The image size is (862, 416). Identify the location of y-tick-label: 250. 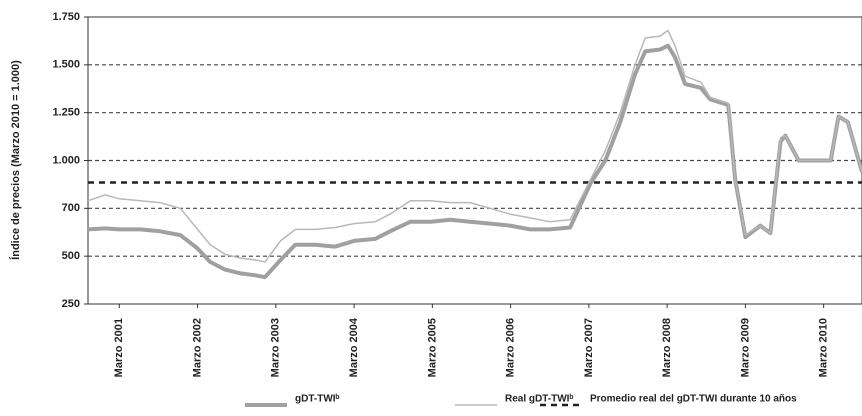
(71, 304).